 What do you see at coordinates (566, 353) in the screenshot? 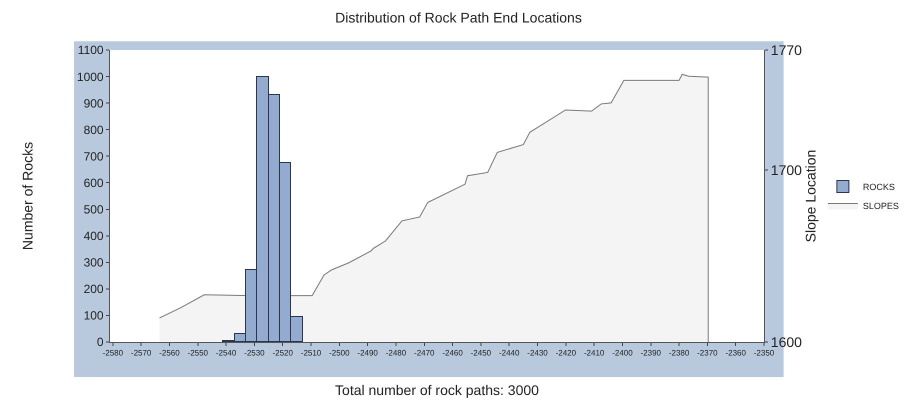
I see `x-tick-label: -2420` at bounding box center [566, 353].